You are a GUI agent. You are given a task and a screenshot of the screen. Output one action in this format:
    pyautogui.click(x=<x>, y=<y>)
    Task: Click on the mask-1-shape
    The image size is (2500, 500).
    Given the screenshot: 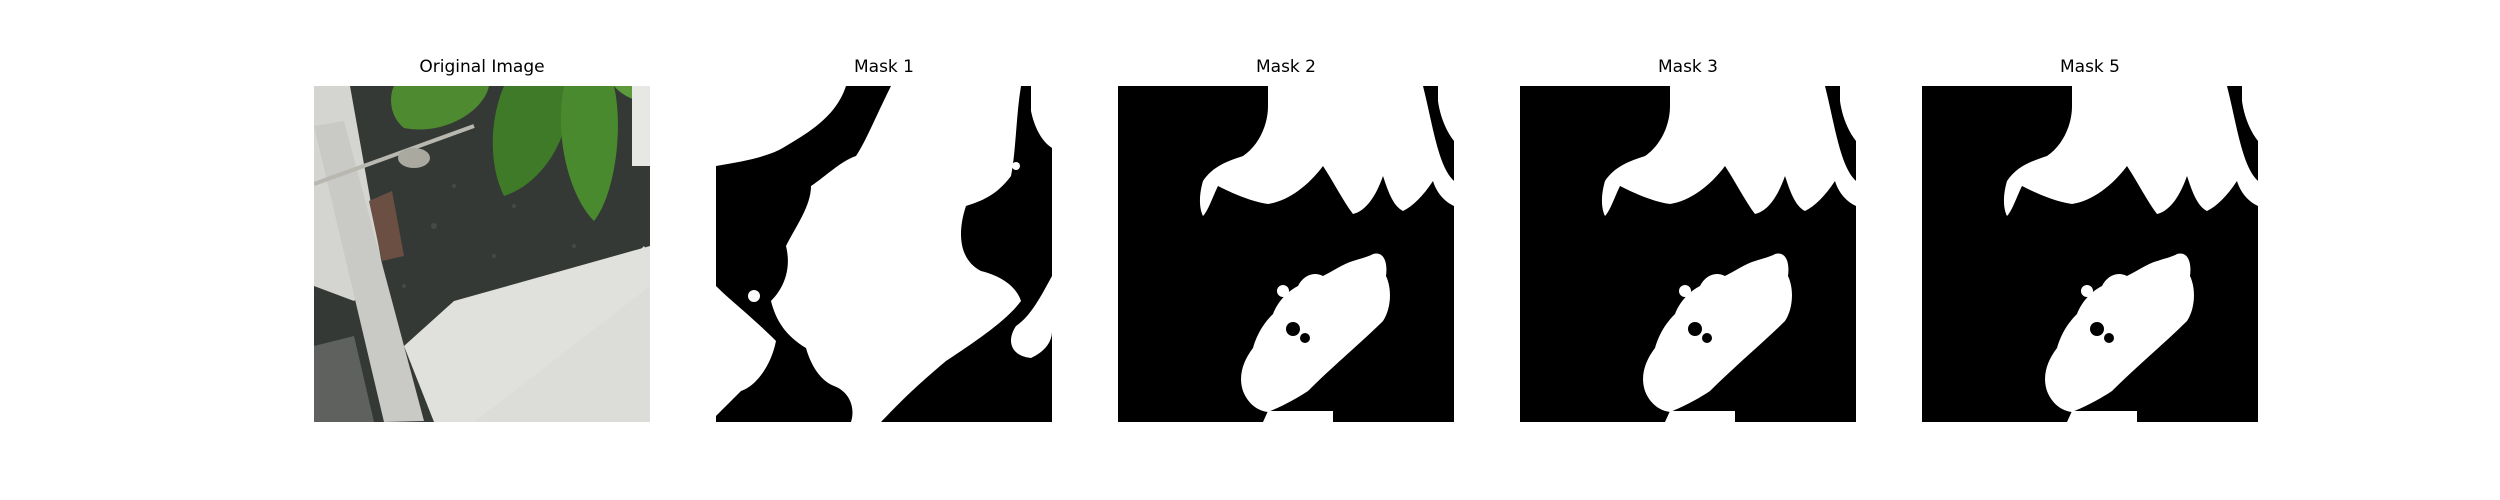 What is the action you would take?
    pyautogui.click(x=884, y=254)
    